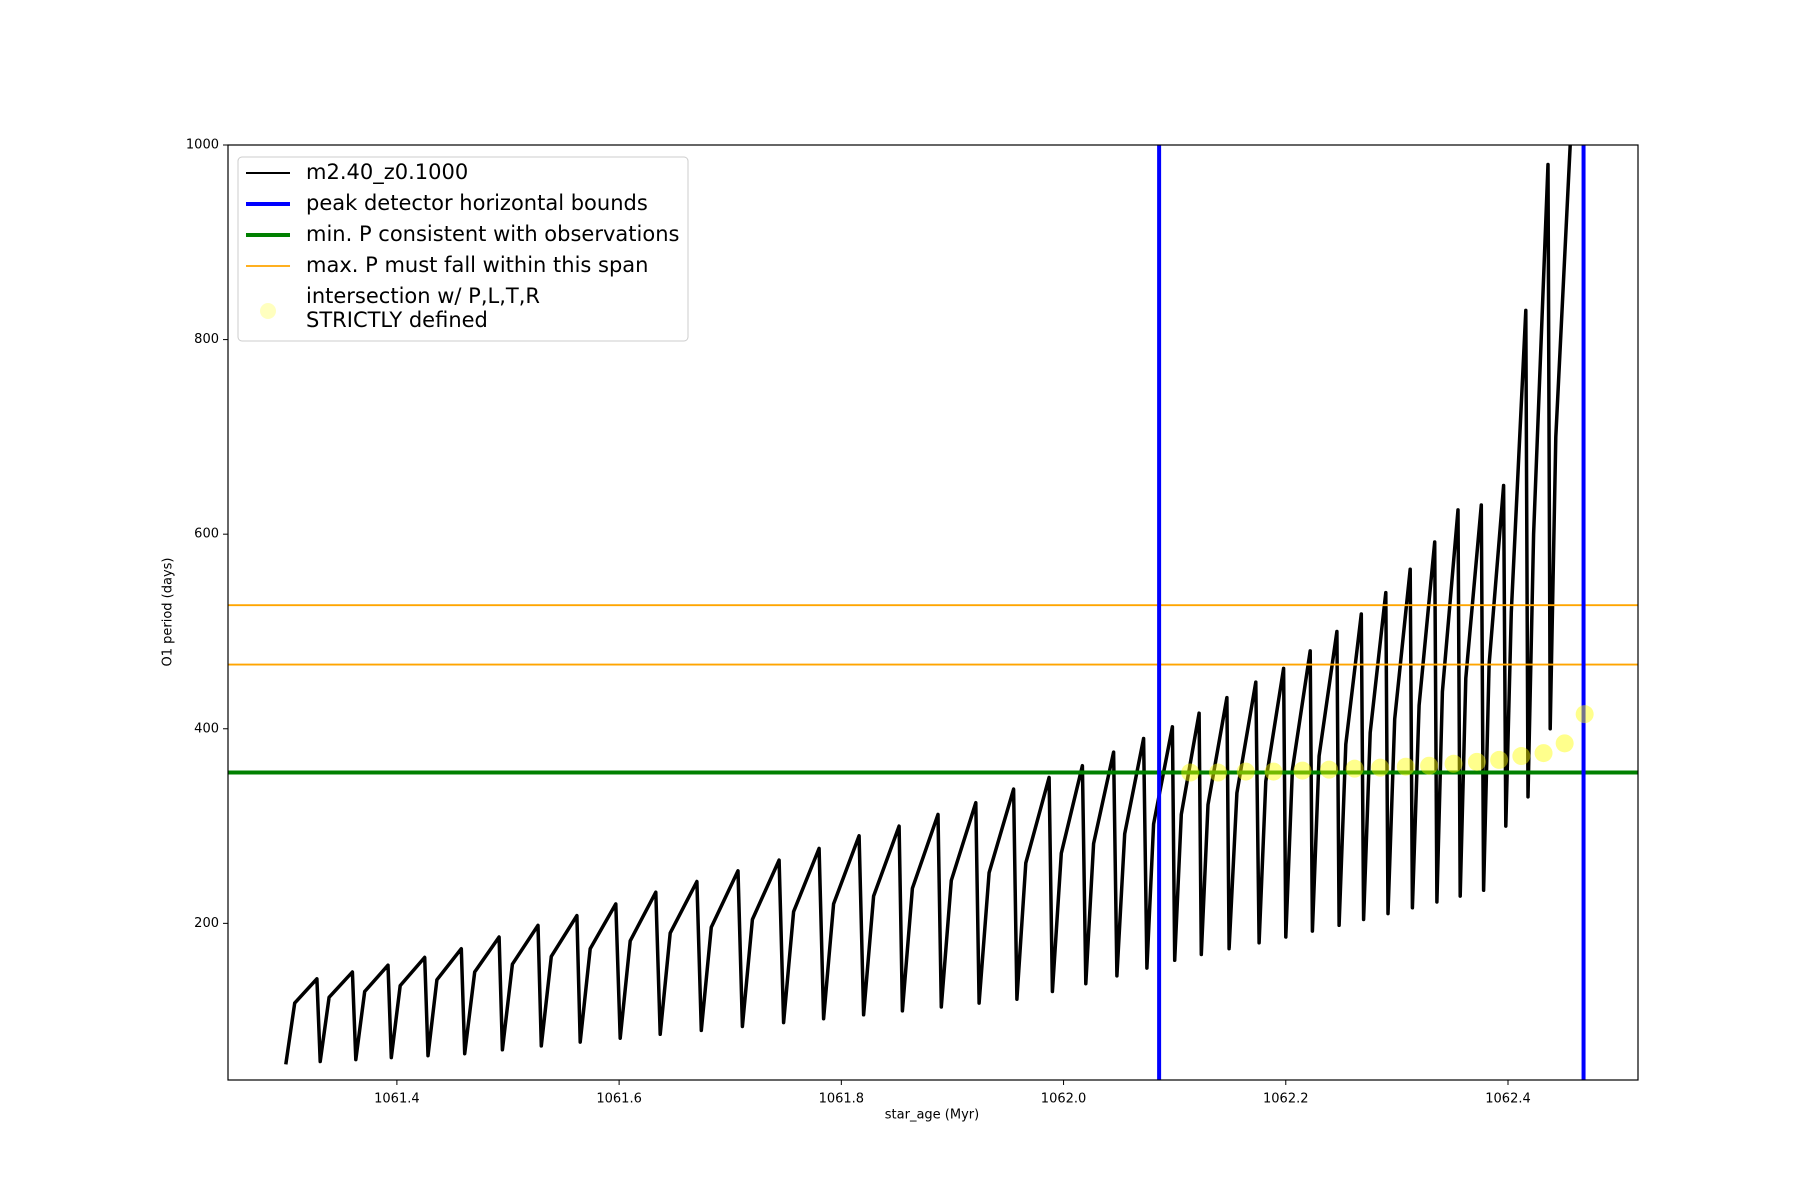  I want to click on legend-max-label: max. P must fall within this span, so click(477, 265).